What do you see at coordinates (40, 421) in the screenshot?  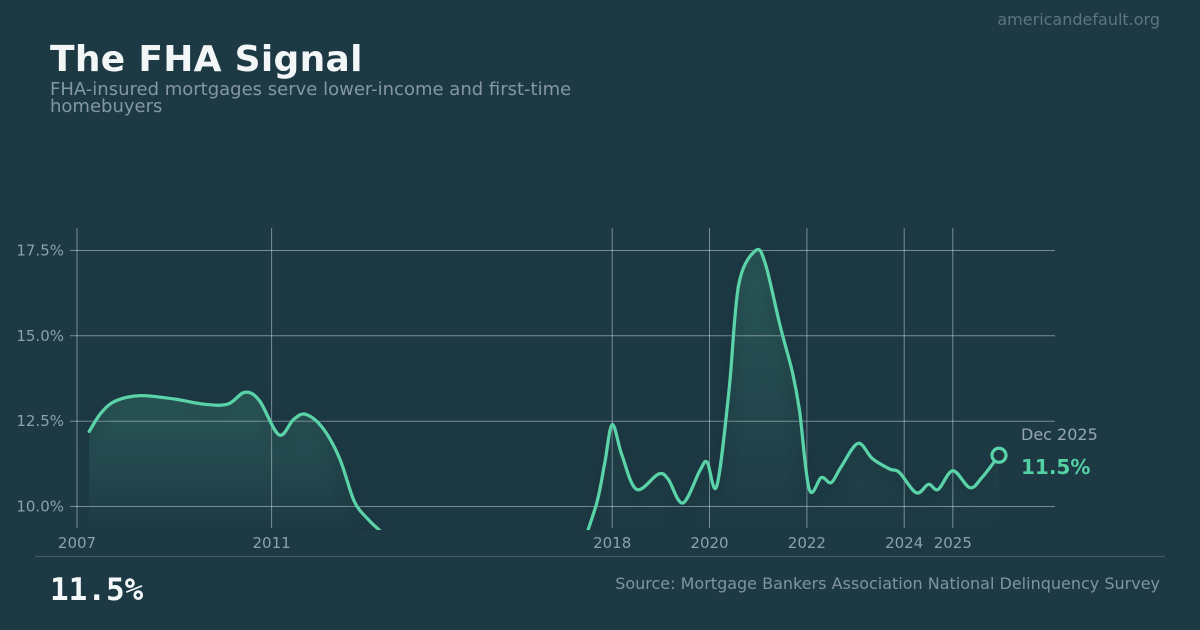 I see `y-tick-label: 12.5%` at bounding box center [40, 421].